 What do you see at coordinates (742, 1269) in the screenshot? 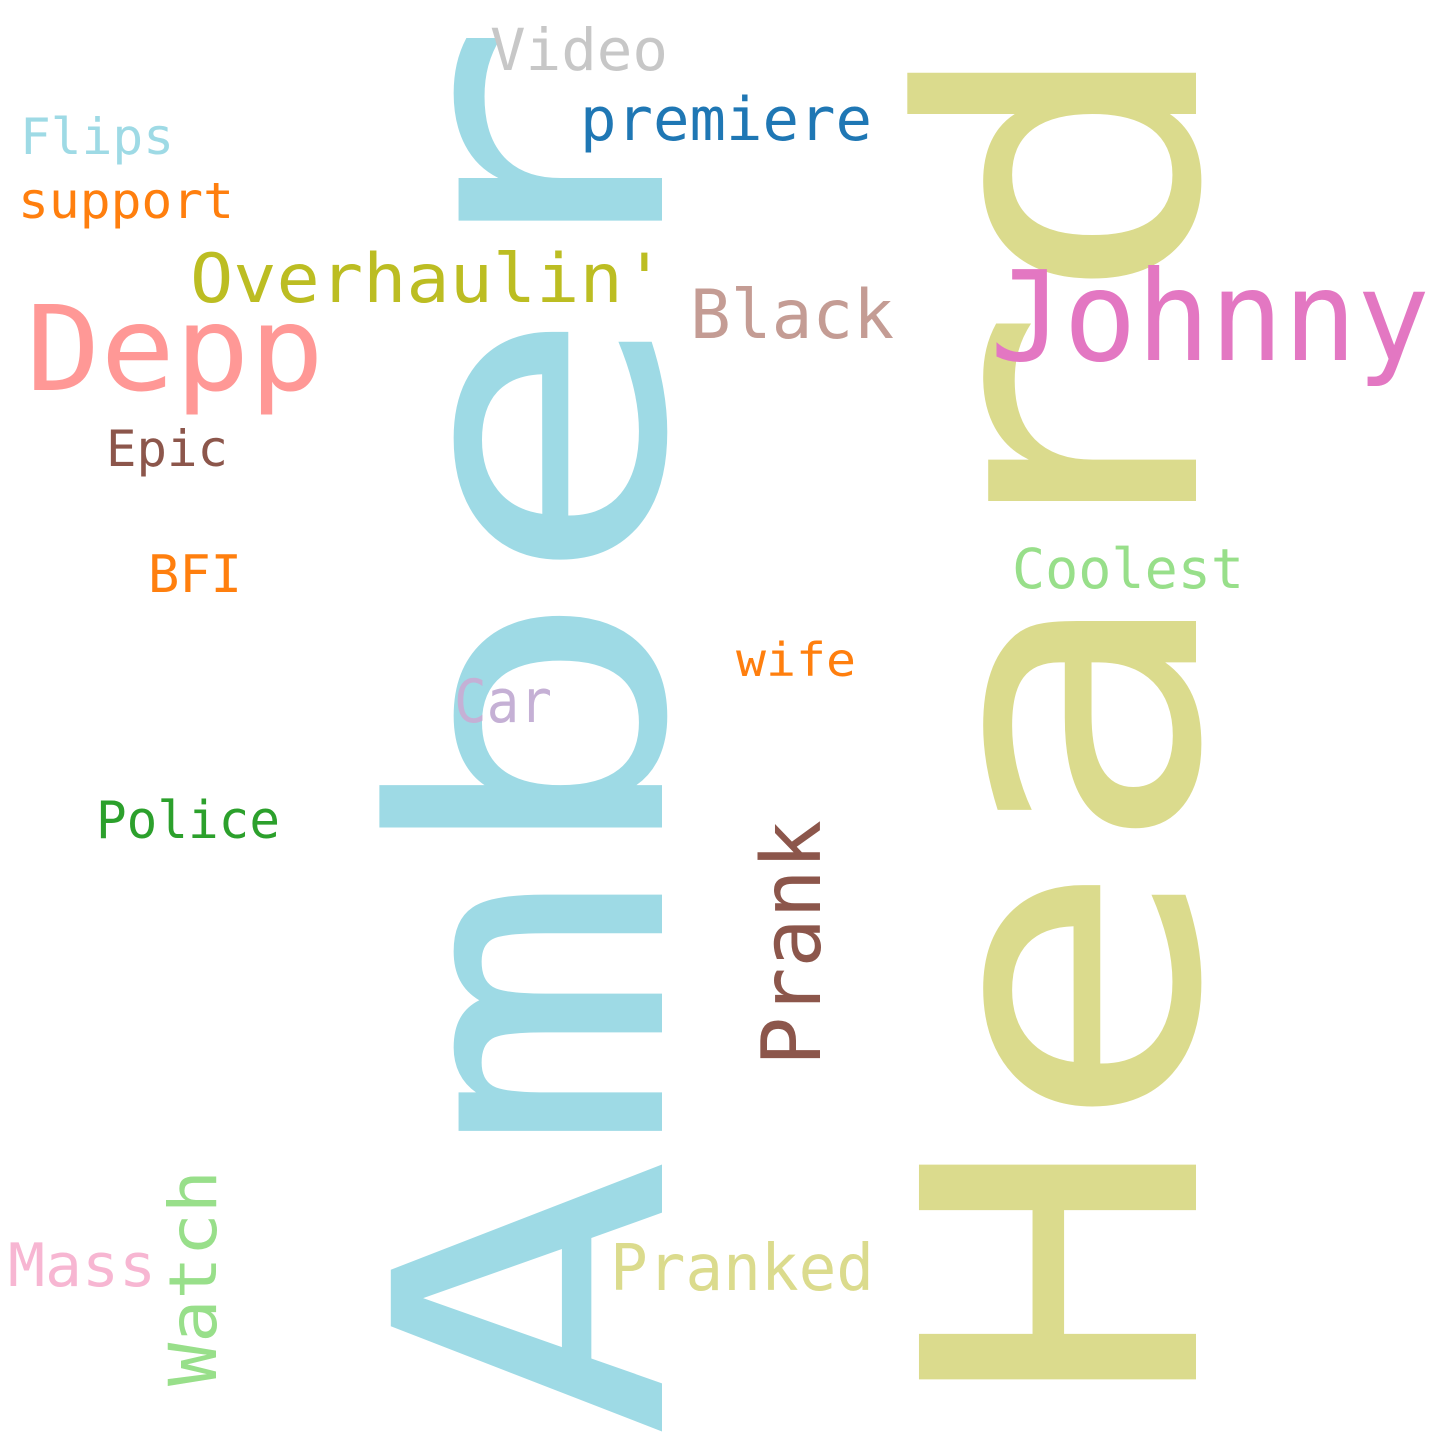
I see `word-pranked: Pranked` at bounding box center [742, 1269].